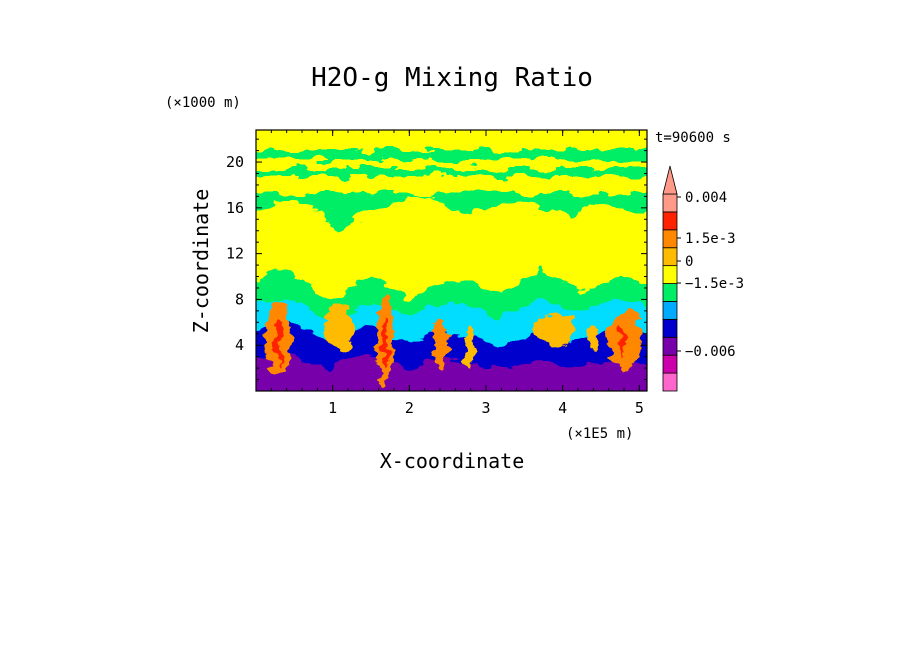 Image resolution: width=904 pixels, height=654 pixels. I want to click on field-mid-yellow, so click(451, 247).